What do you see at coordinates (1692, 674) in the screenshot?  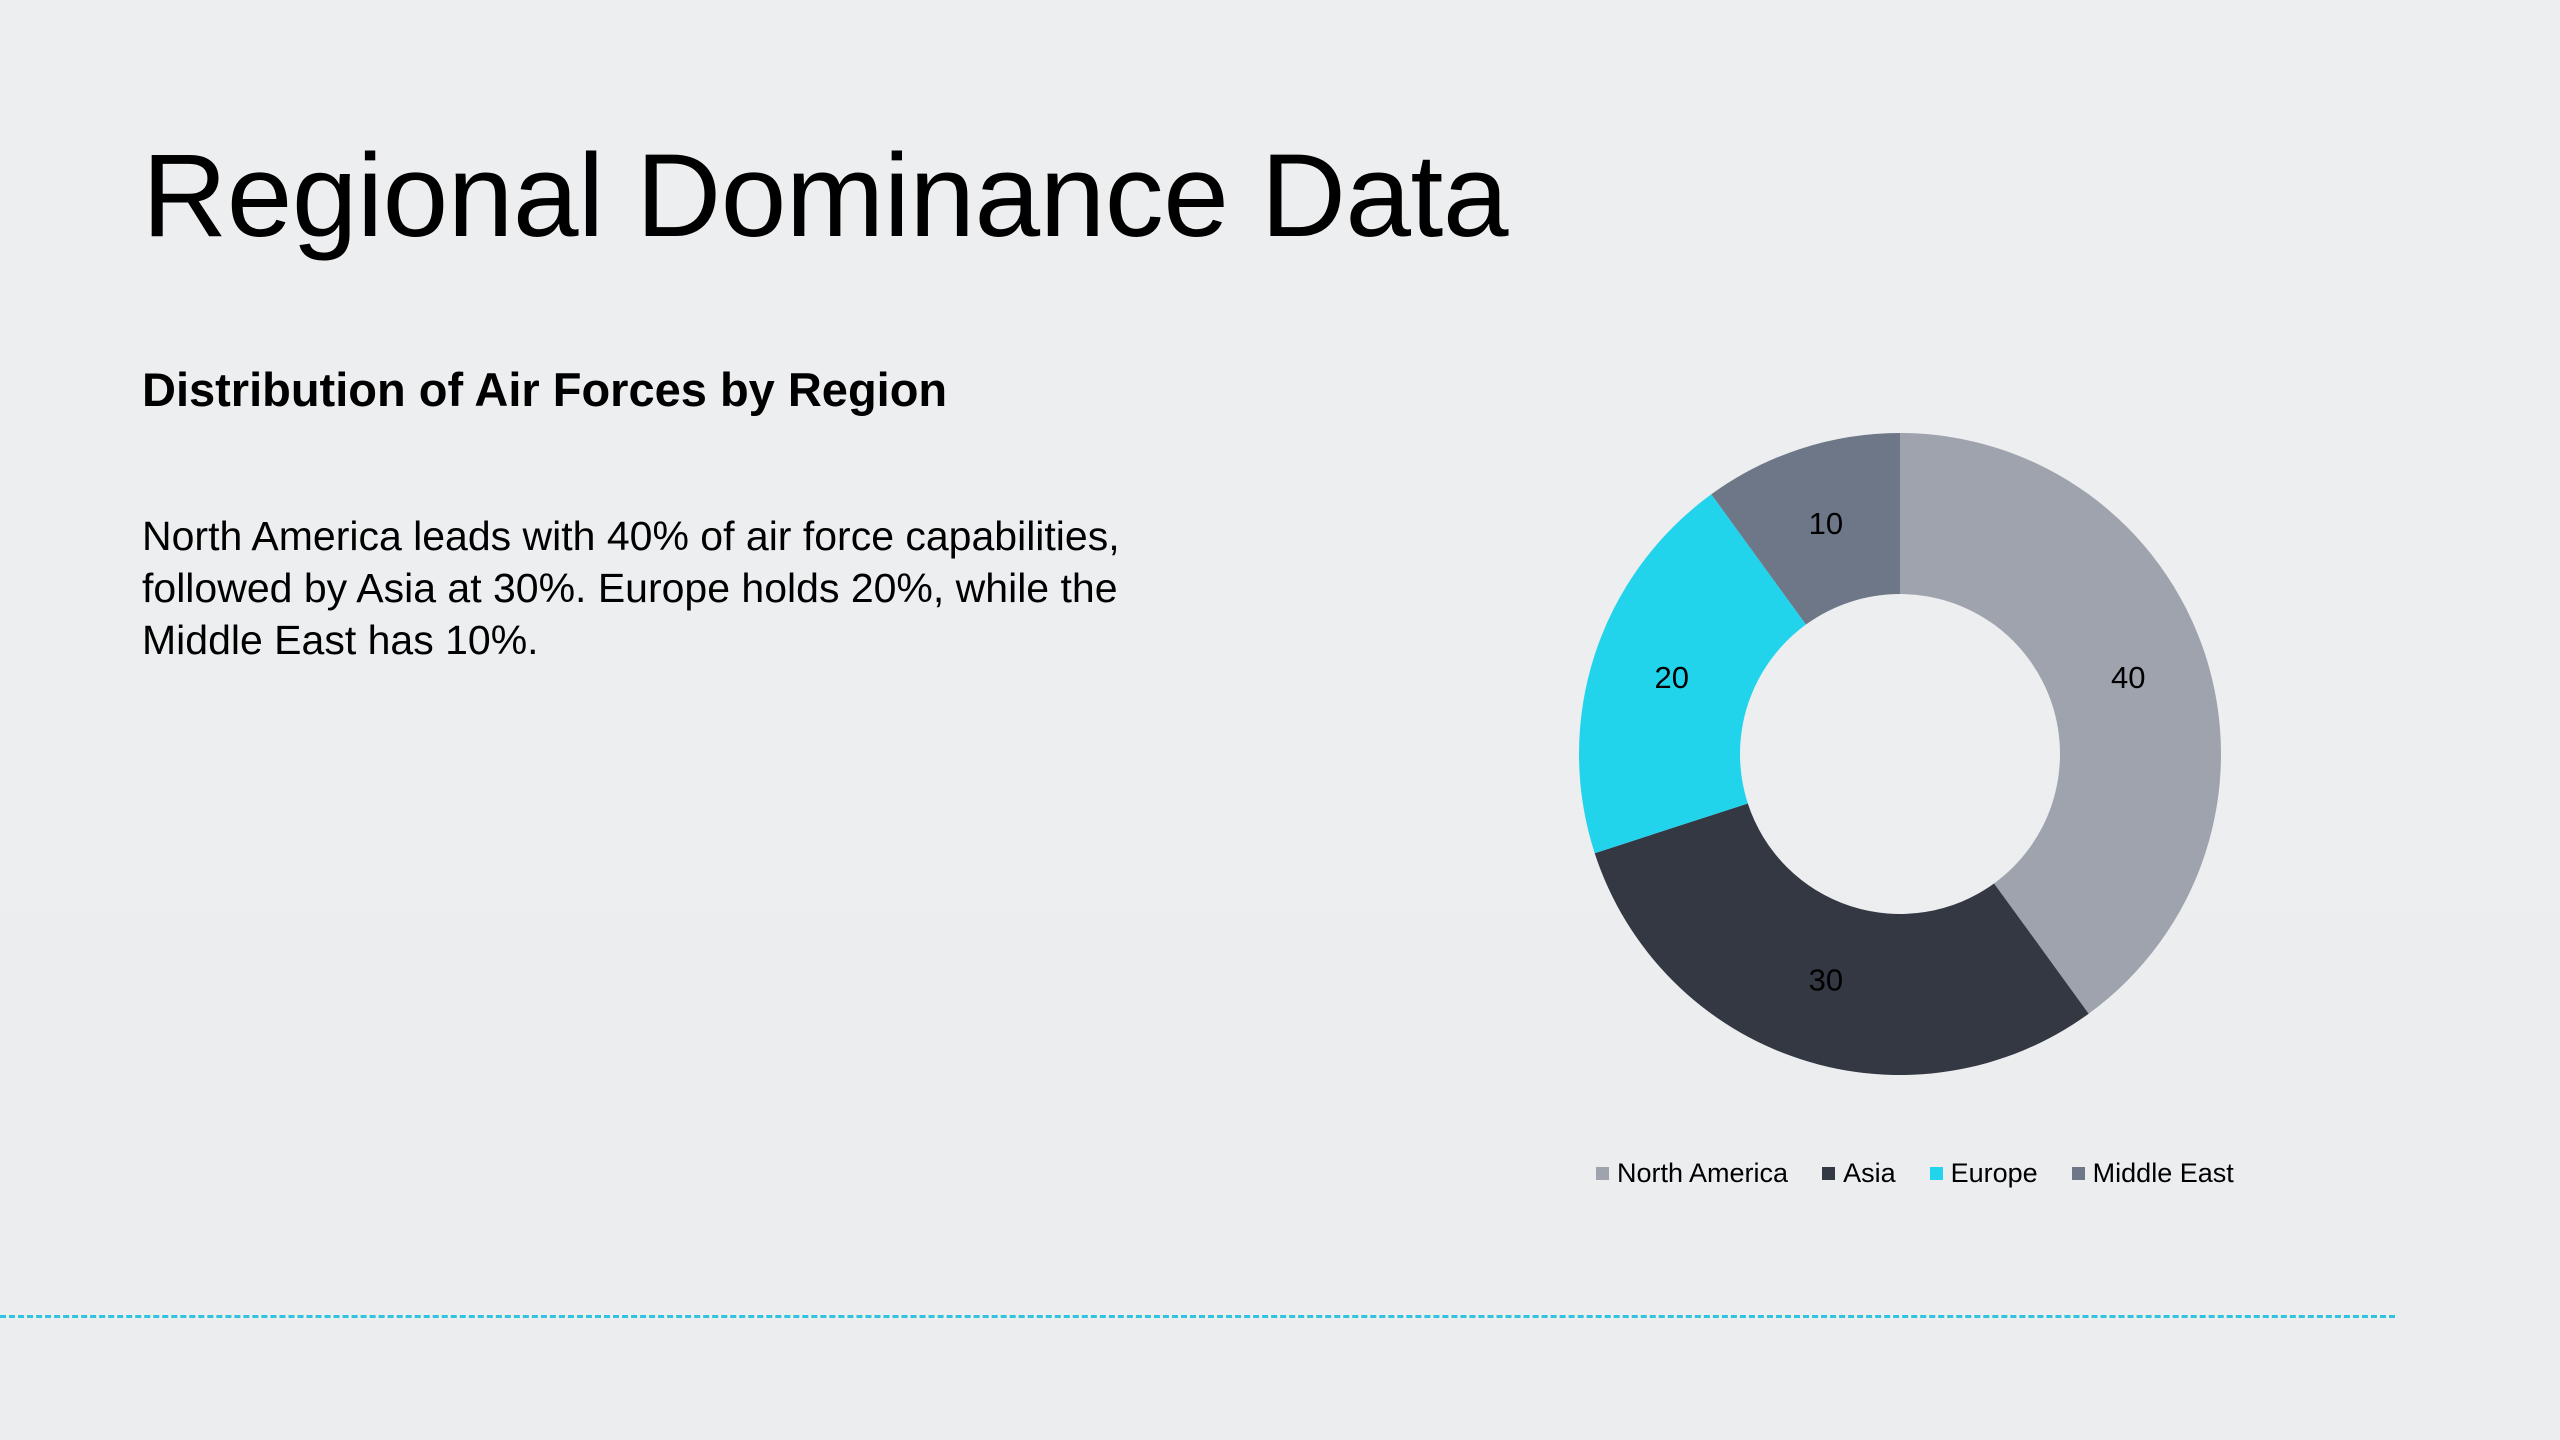 I see `donut-slice-europe` at bounding box center [1692, 674].